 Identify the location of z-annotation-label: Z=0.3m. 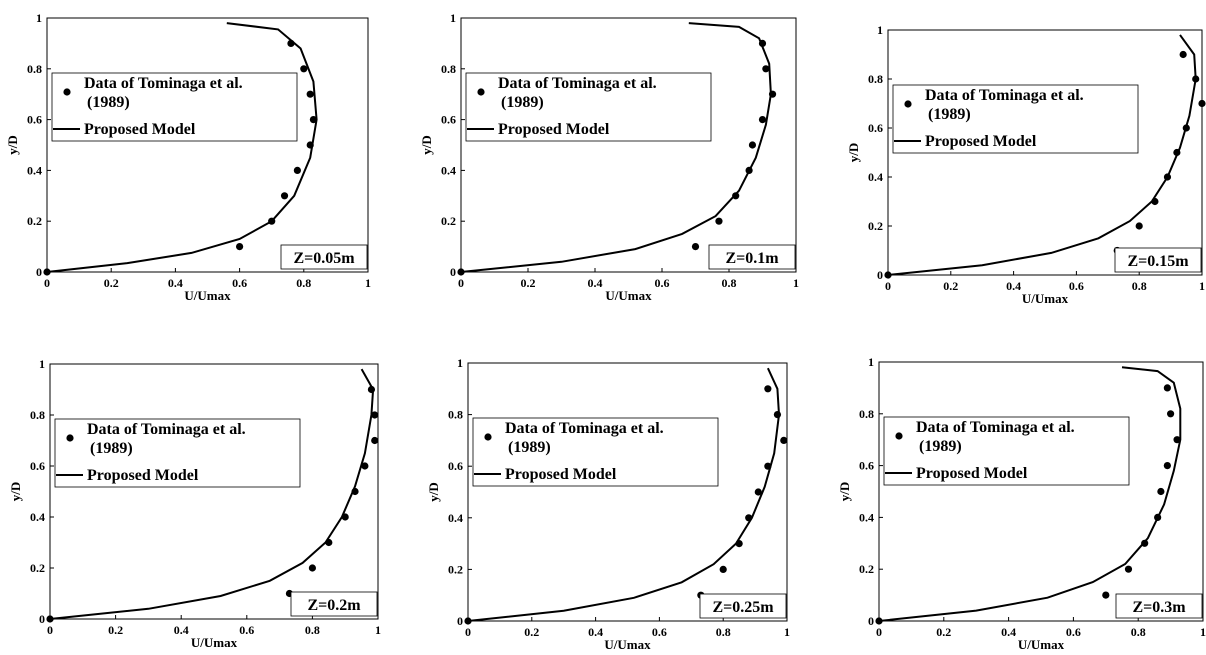
(1159, 607).